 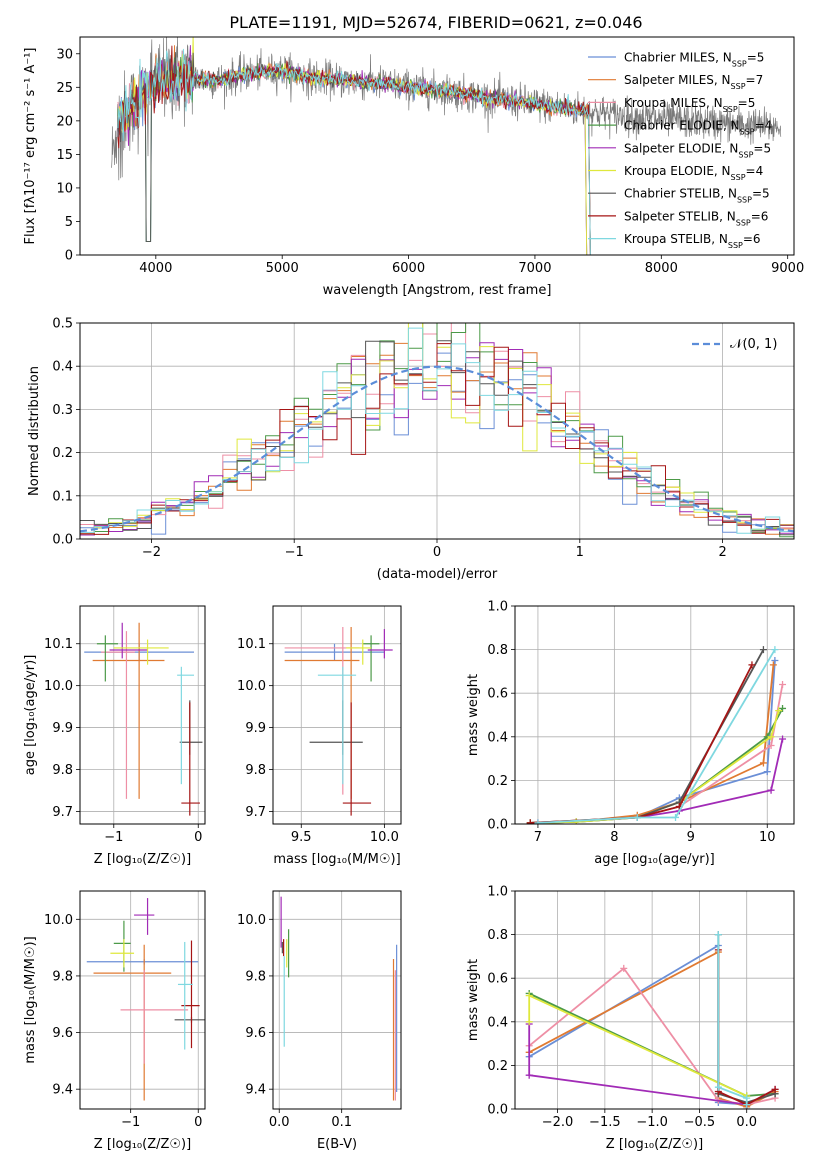 I want to click on x-tick-label: 10.0, so click(x=384, y=837).